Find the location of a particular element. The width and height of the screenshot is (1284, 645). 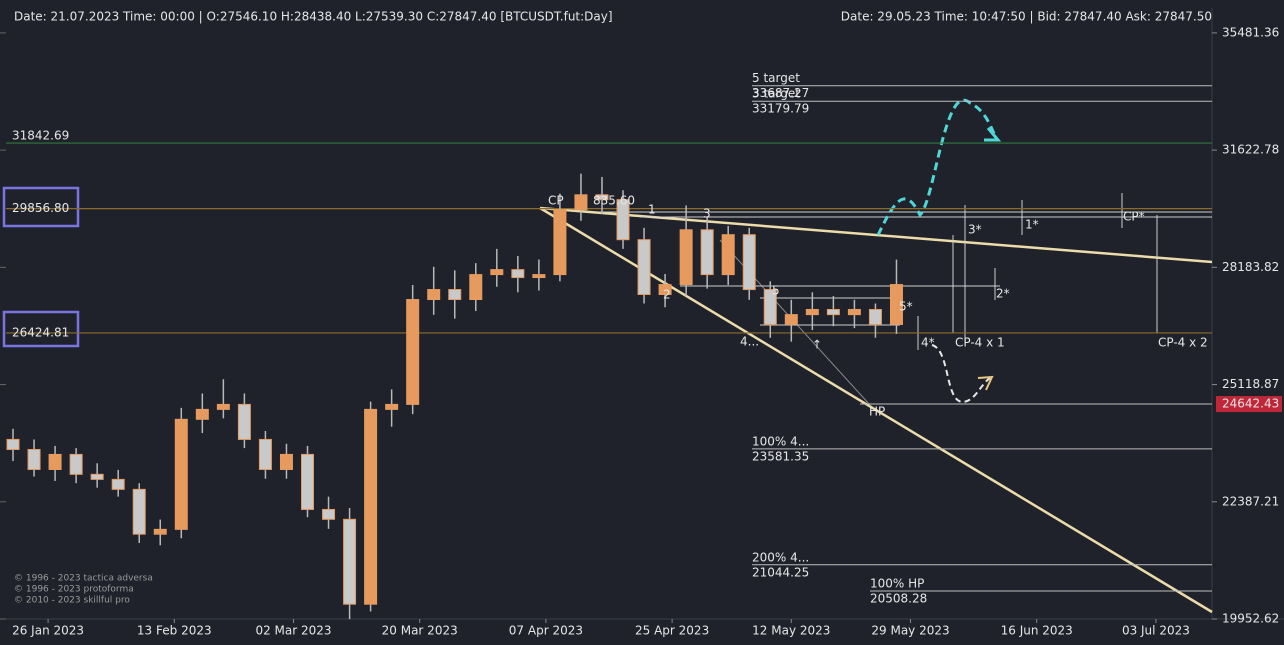

target-name: 3 target is located at coordinates (776, 94).